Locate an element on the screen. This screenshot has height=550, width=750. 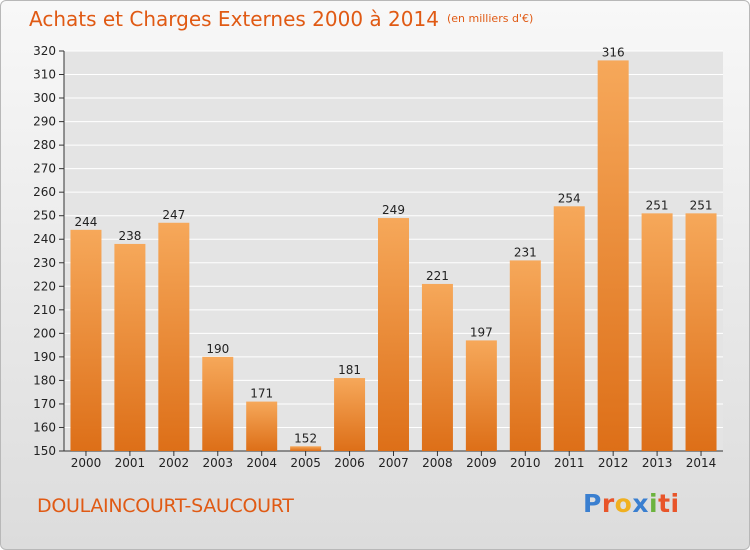
commune-name: DOULAINCOURT-SAUCOURT is located at coordinates (165, 506).